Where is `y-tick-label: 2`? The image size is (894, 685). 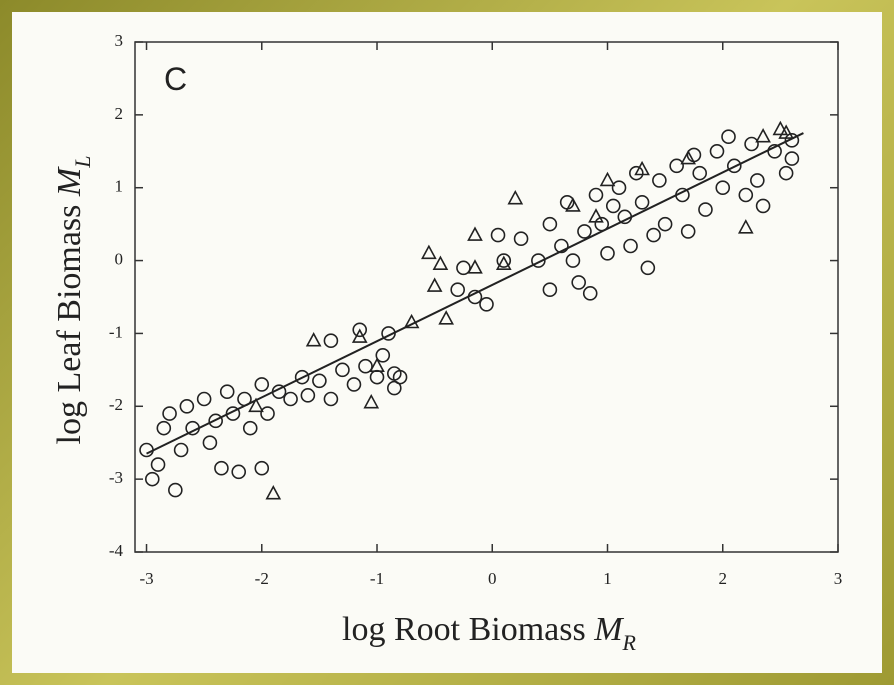 y-tick-label: 2 is located at coordinates (119, 113).